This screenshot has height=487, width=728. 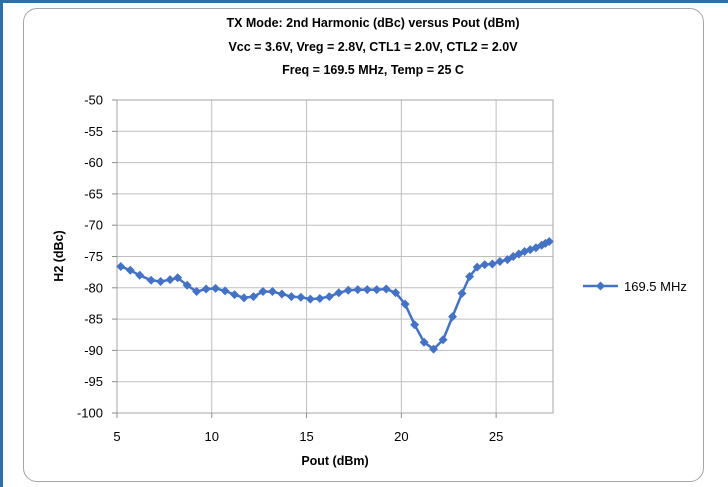 I want to click on y-tick-label: -75, so click(x=93, y=256).